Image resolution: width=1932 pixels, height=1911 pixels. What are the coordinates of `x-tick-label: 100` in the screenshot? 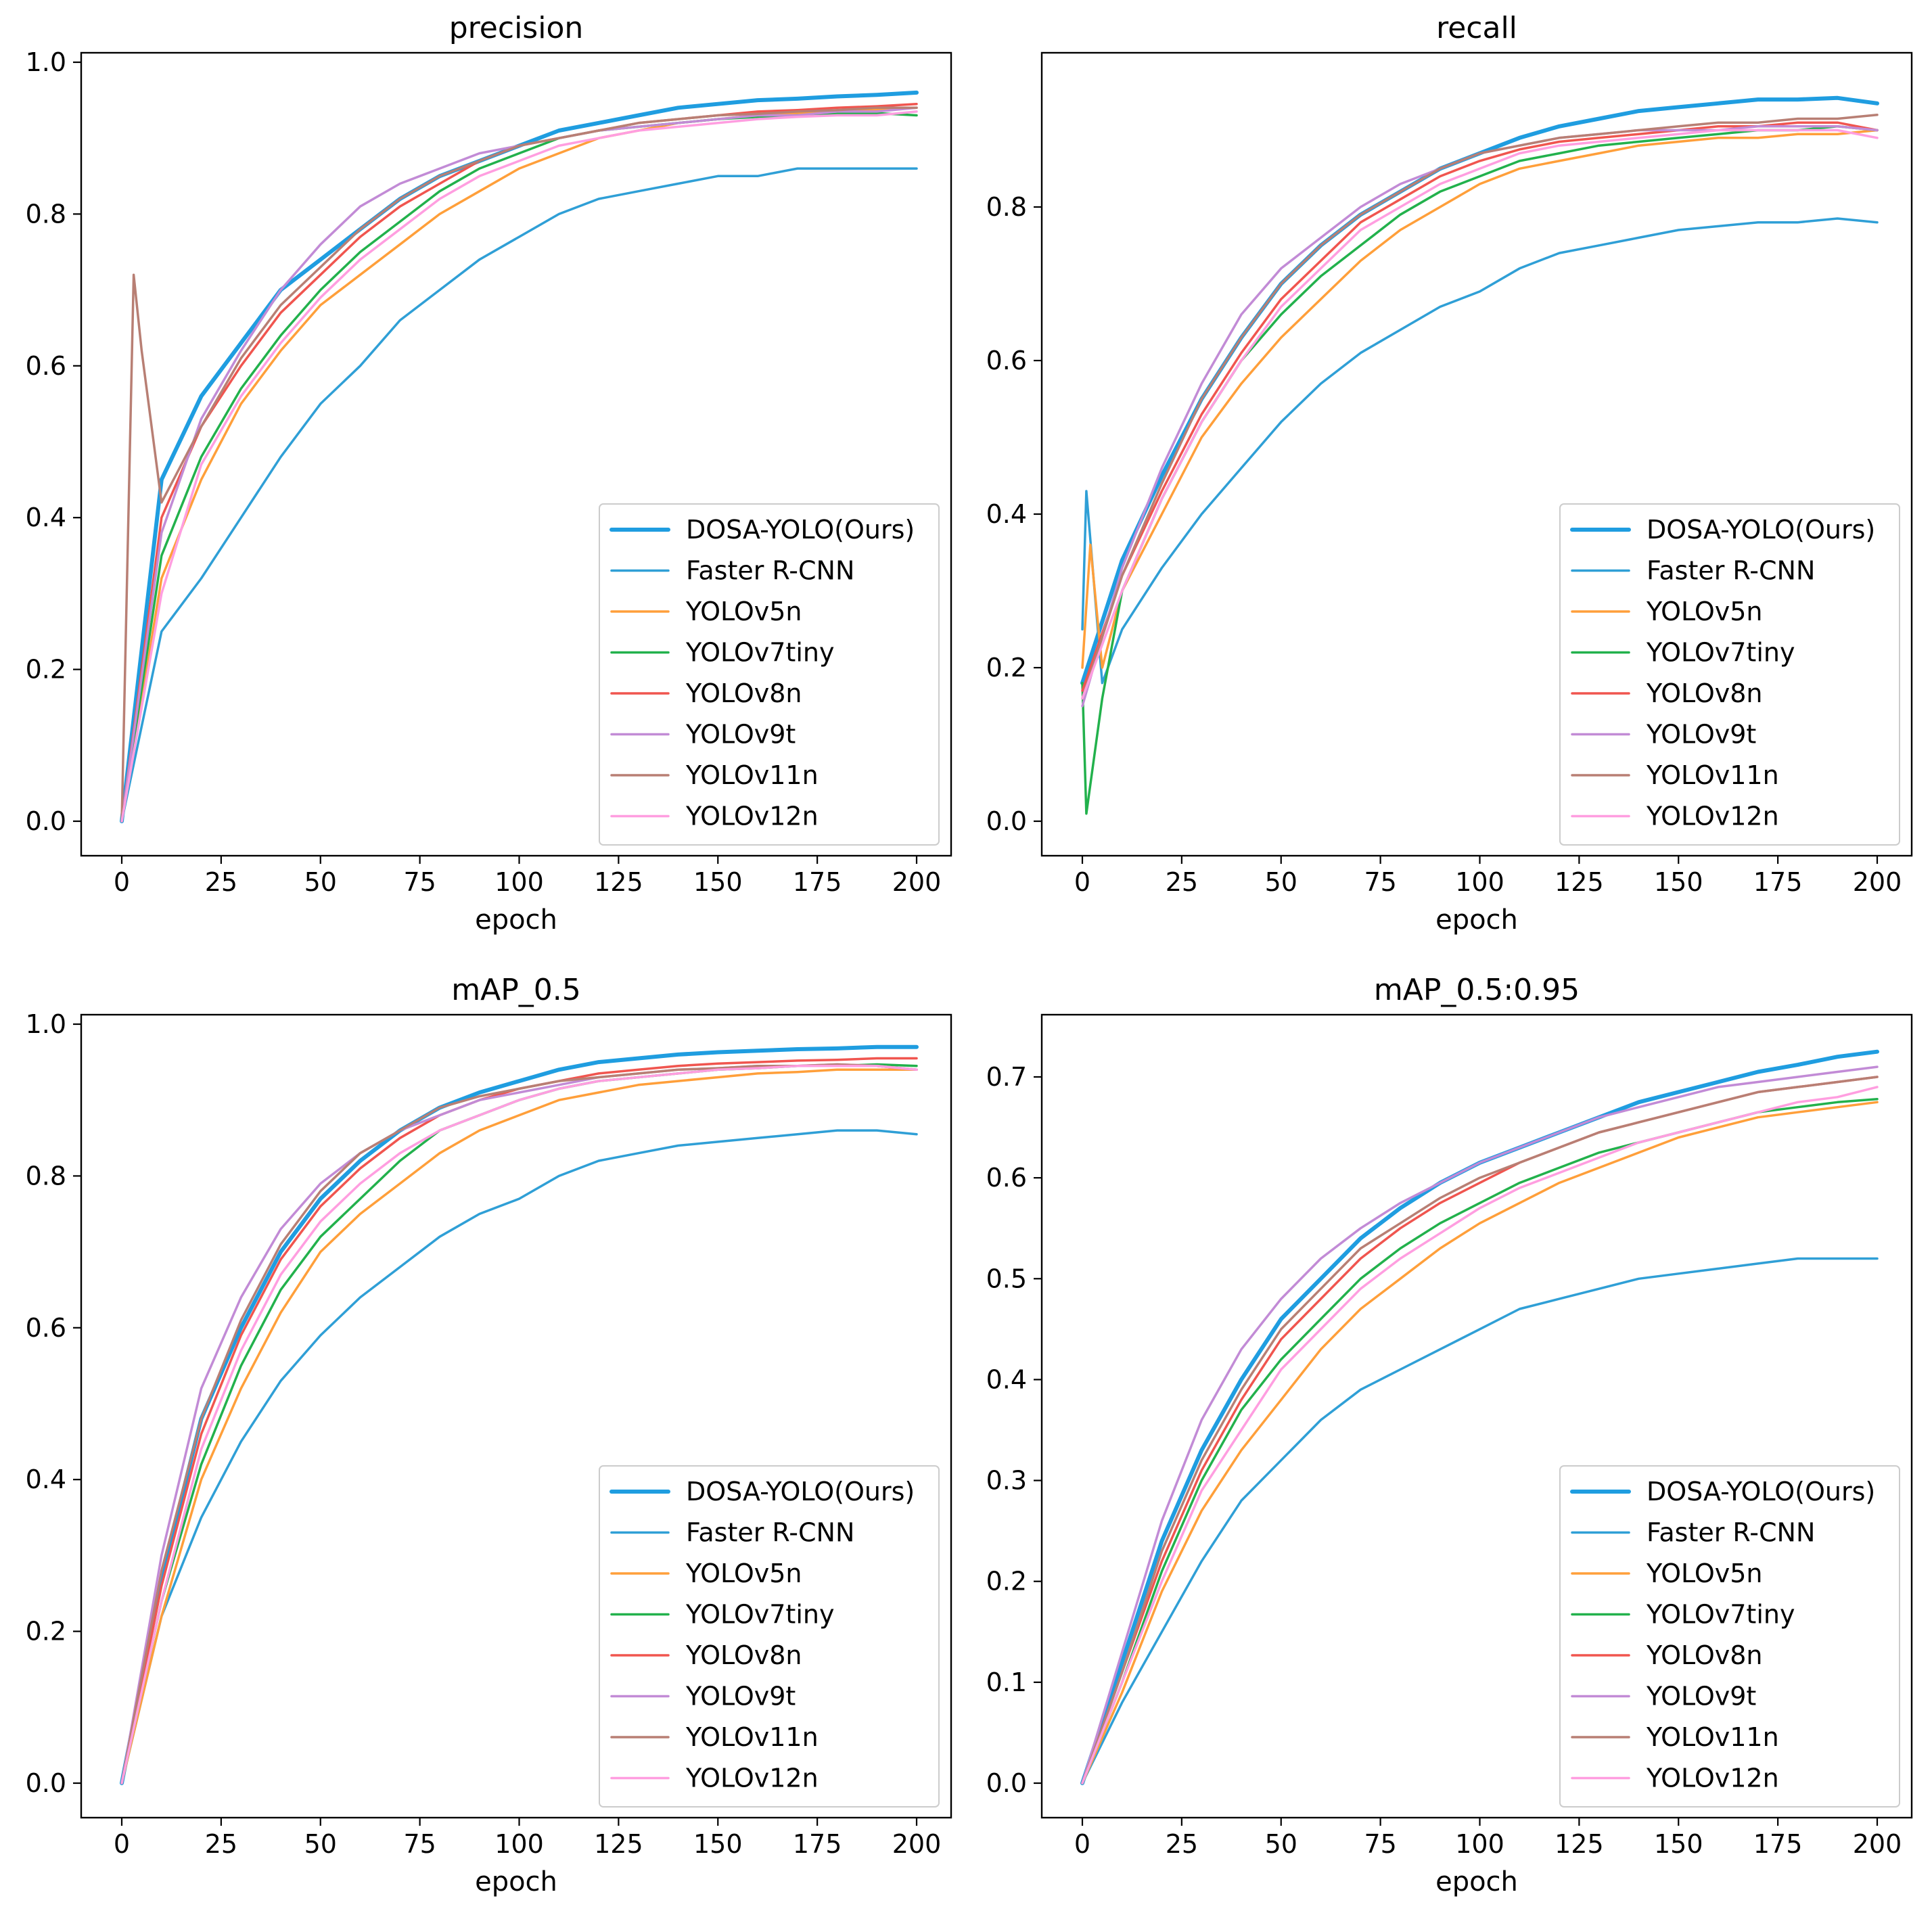 It's located at (519, 882).